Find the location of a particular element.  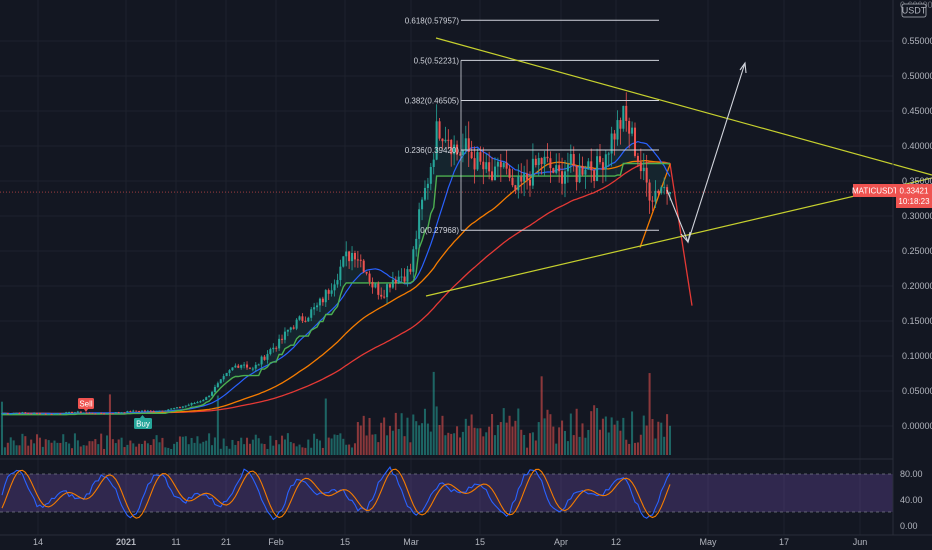

triangle-upper-line is located at coordinates (683, 106).